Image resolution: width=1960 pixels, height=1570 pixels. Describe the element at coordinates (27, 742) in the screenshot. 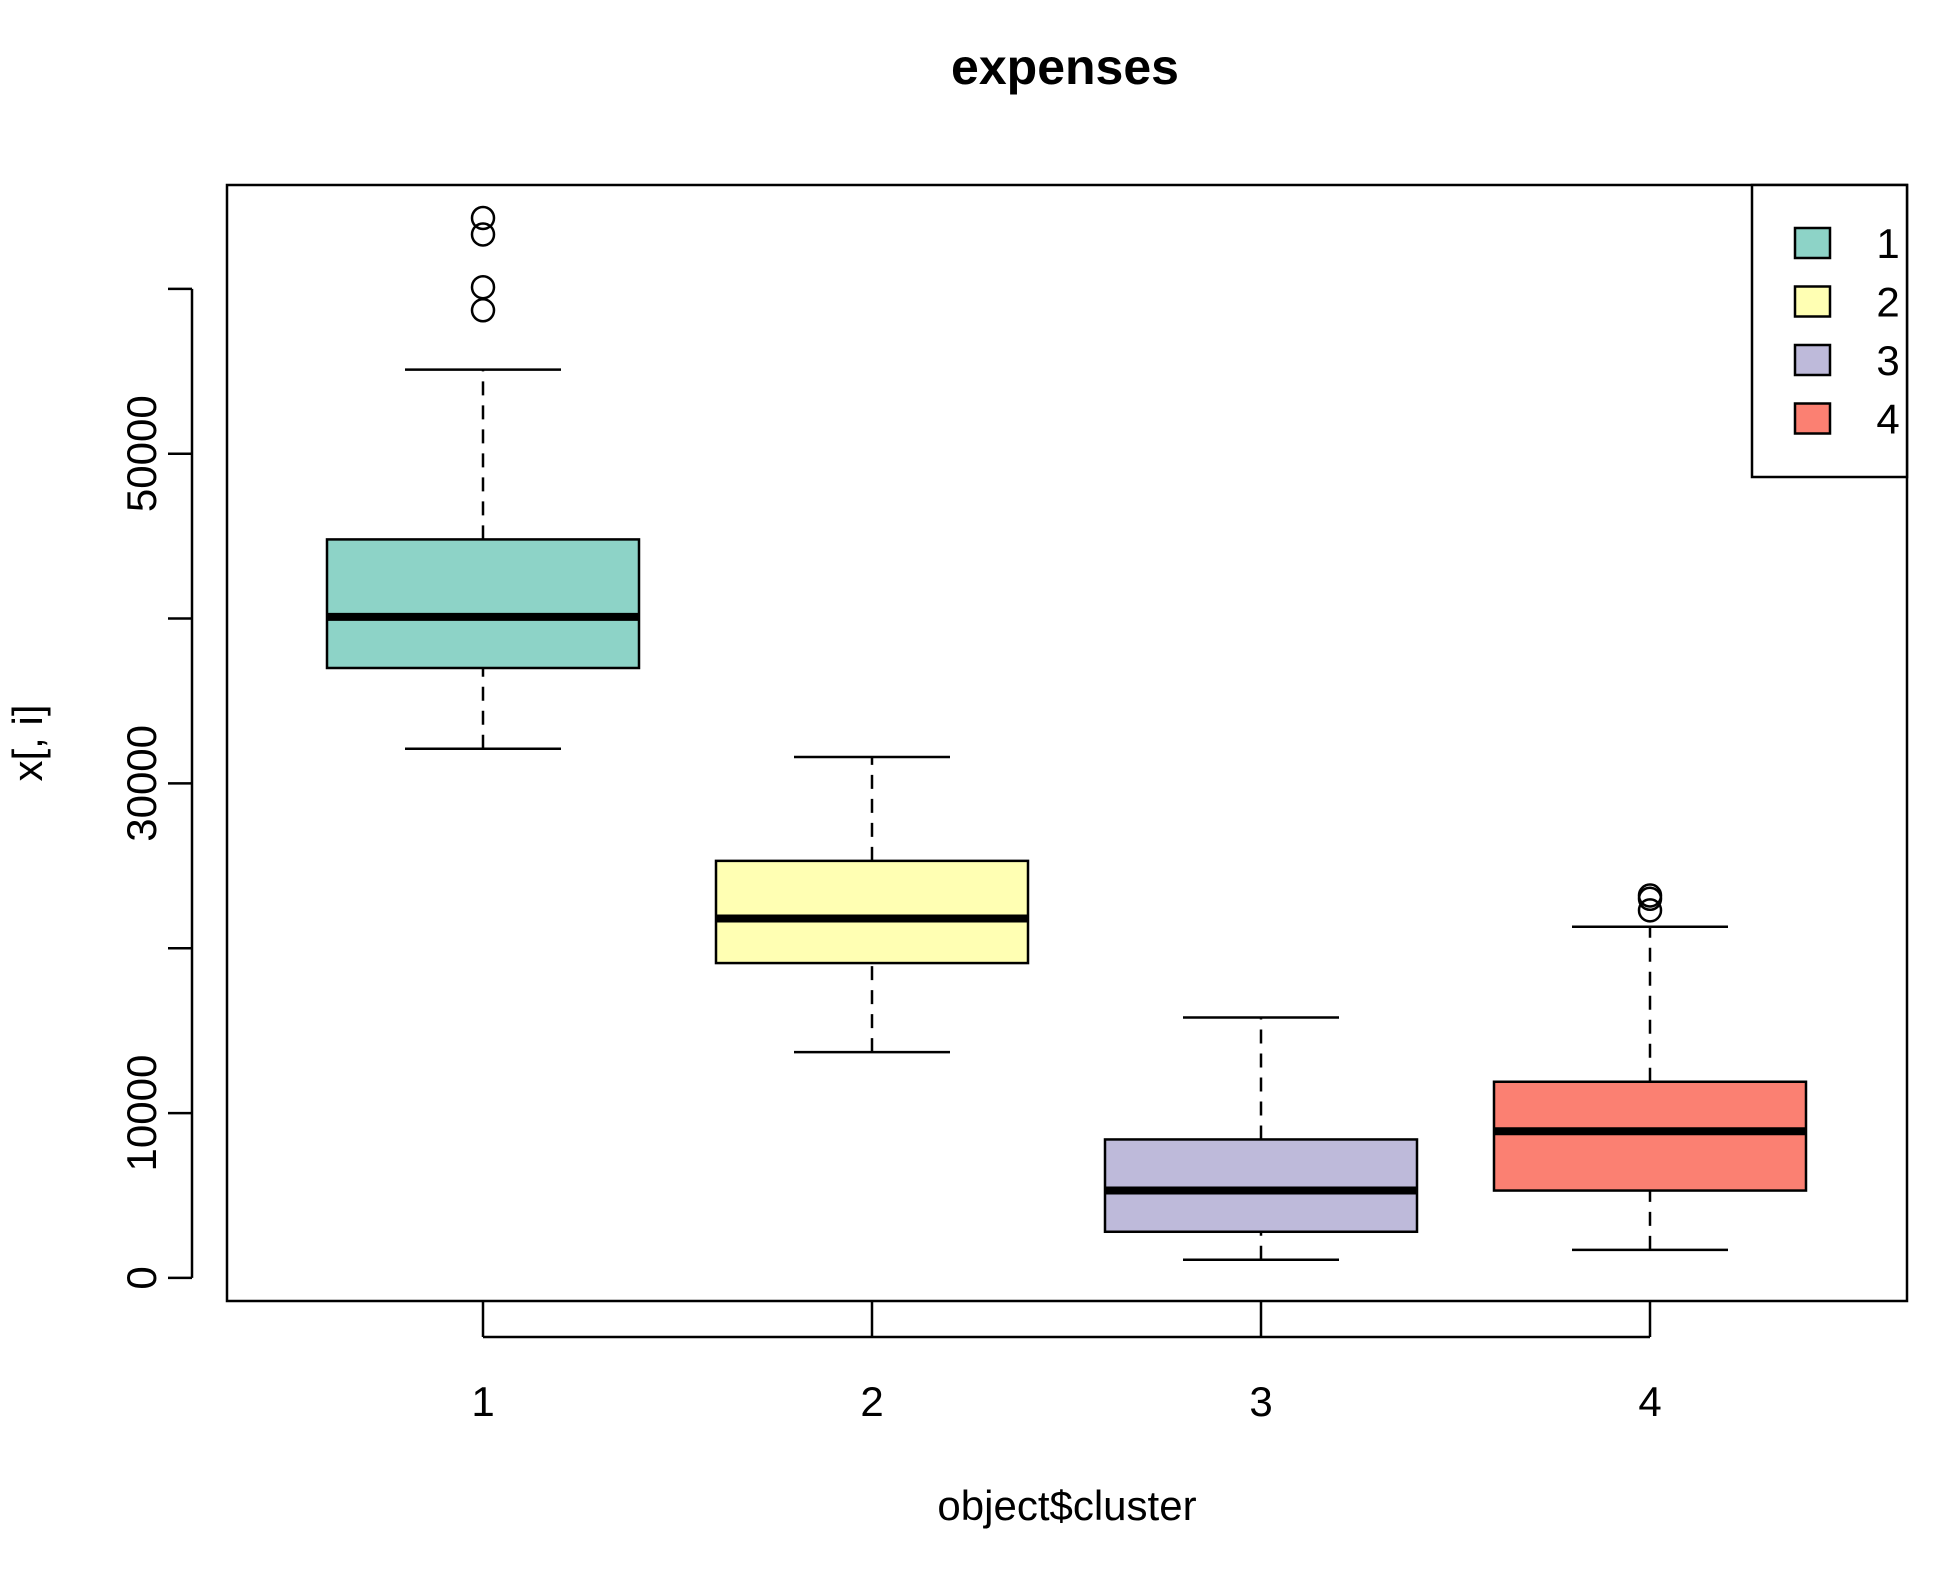

I see `y-axis-label: x[, i]` at that location.